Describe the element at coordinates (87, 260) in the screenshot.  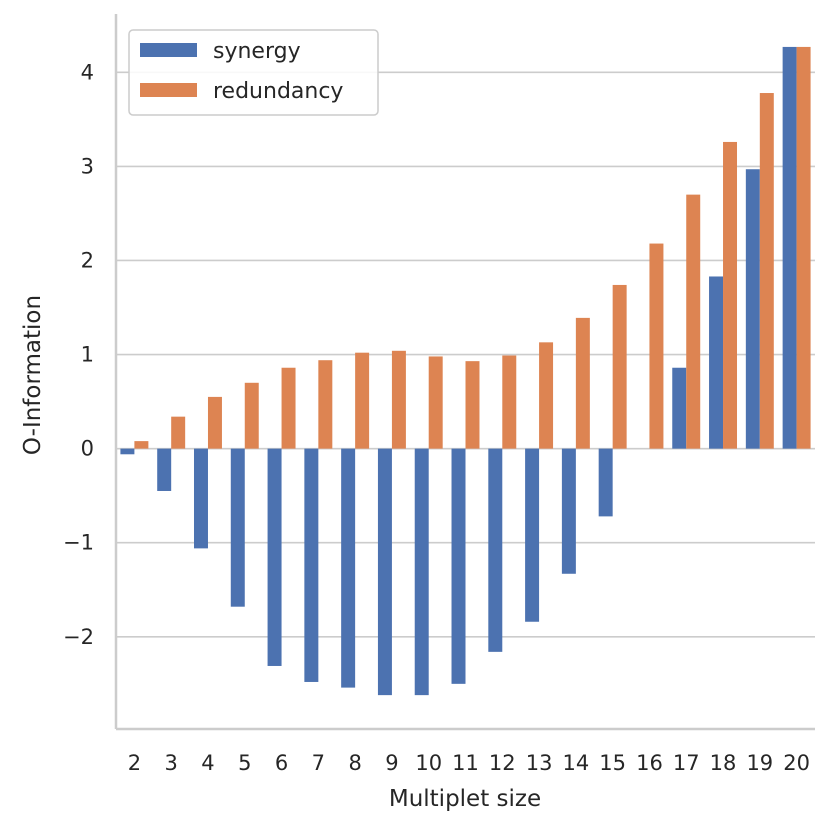
I see `y-tick-label: 2` at that location.